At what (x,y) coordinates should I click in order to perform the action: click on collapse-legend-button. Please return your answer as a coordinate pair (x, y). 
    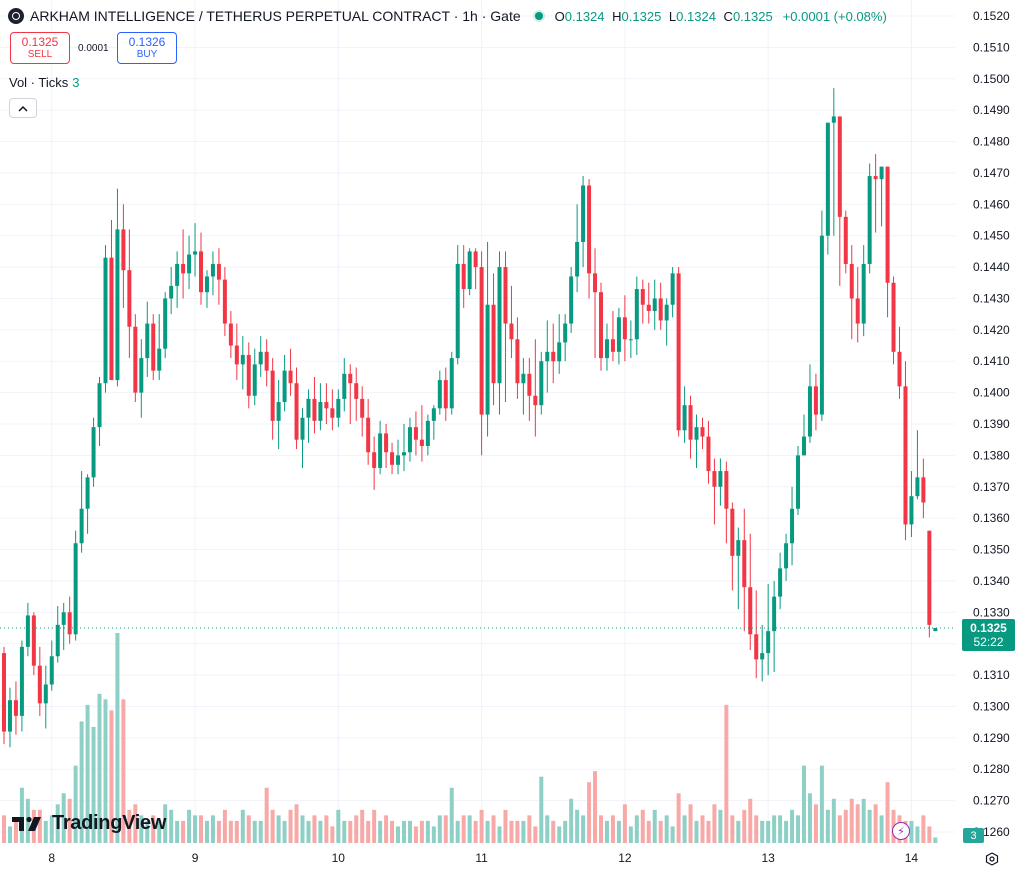
    Looking at the image, I should click on (23, 108).